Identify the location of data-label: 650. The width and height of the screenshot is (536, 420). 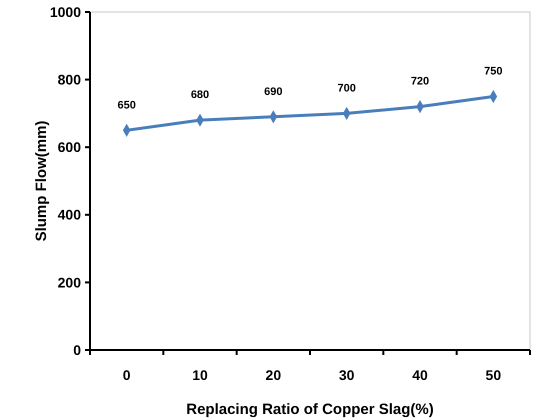
(126, 105).